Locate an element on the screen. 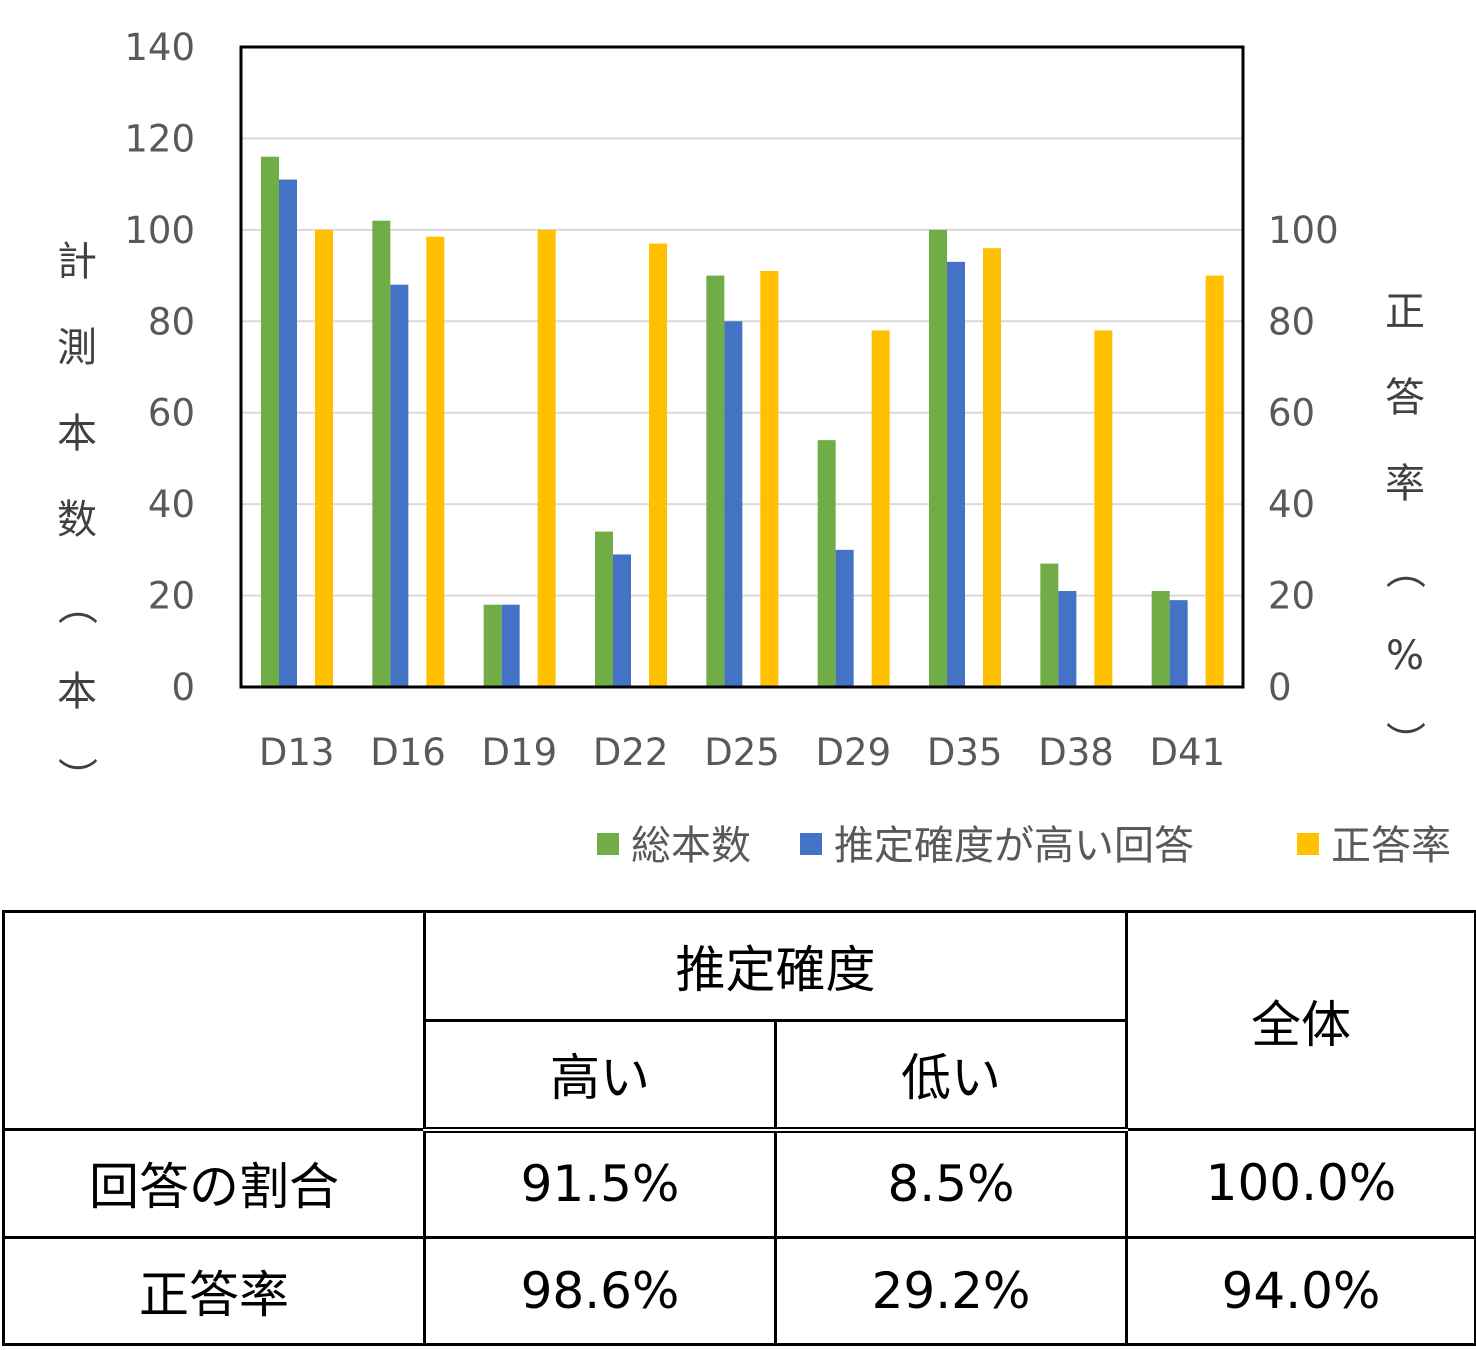 Image resolution: width=1476 pixels, height=1350 pixels. right-tick-label: 0 is located at coordinates (1280, 687).